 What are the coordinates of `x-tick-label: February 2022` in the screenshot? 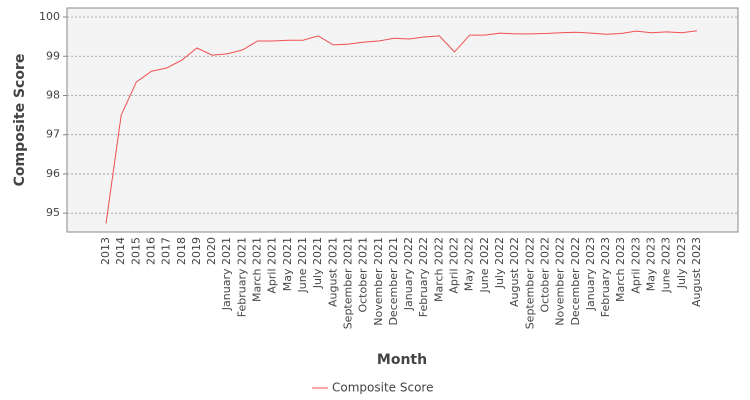 It's located at (423, 277).